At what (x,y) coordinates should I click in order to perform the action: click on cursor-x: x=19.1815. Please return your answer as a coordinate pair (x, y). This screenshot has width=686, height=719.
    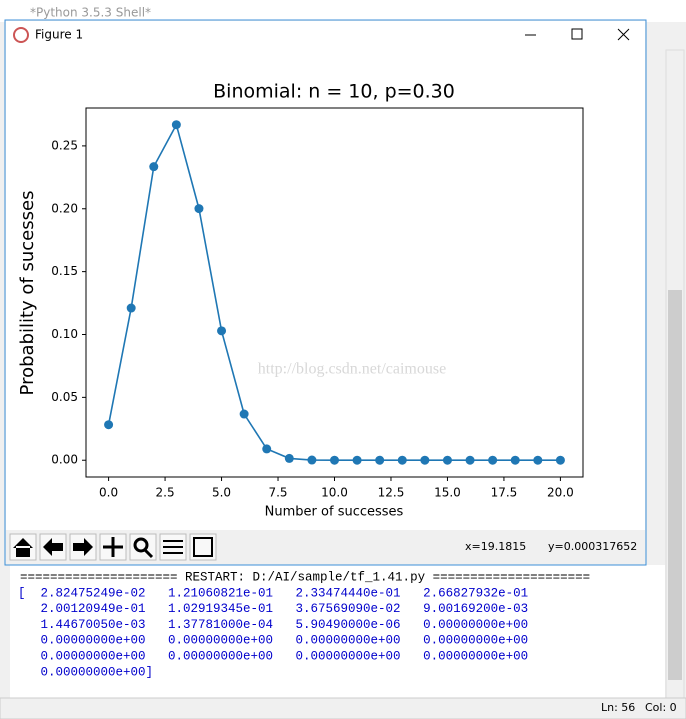
    Looking at the image, I should click on (495, 546).